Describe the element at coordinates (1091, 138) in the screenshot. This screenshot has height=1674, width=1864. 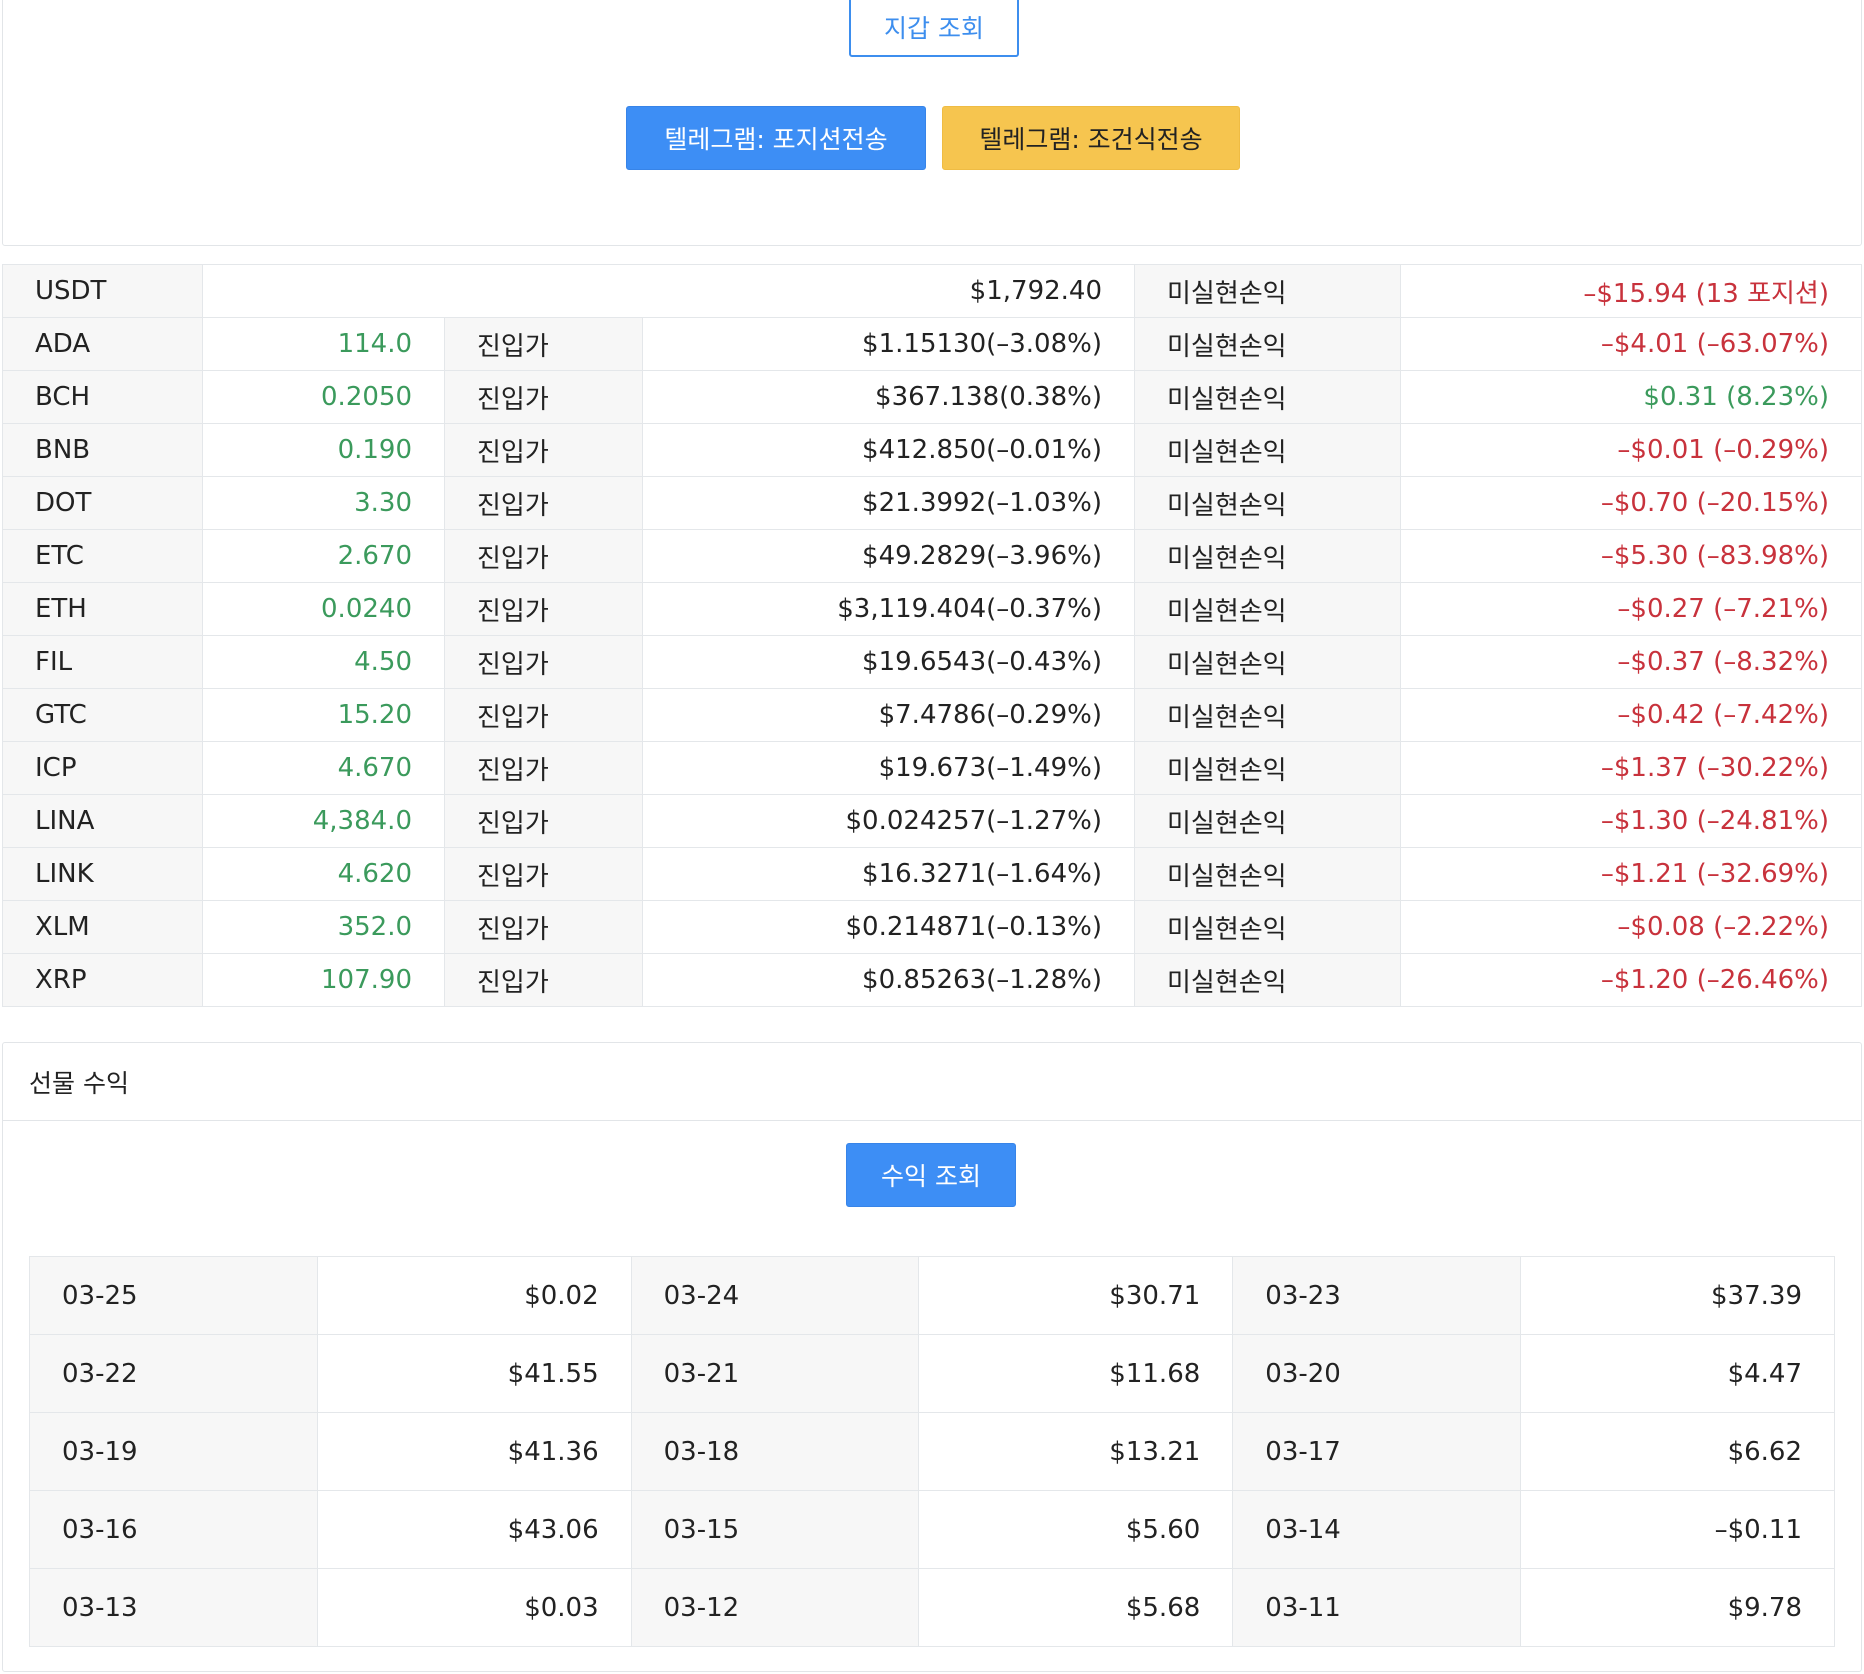
I see `telegram-condition-button: 텔레그램: 조건식전송` at that location.